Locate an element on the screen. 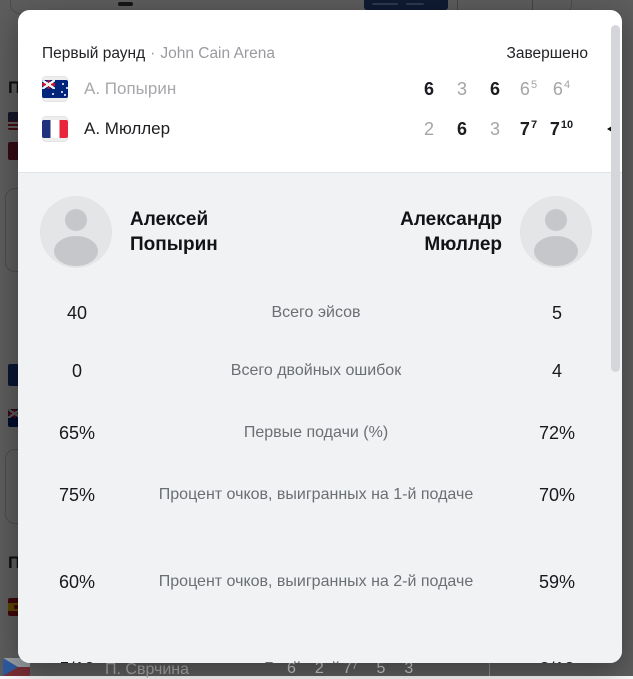 The height and width of the screenshot is (679, 633). stat-label: Процент очков, выигранных на 2-й подаче is located at coordinates (316, 581).